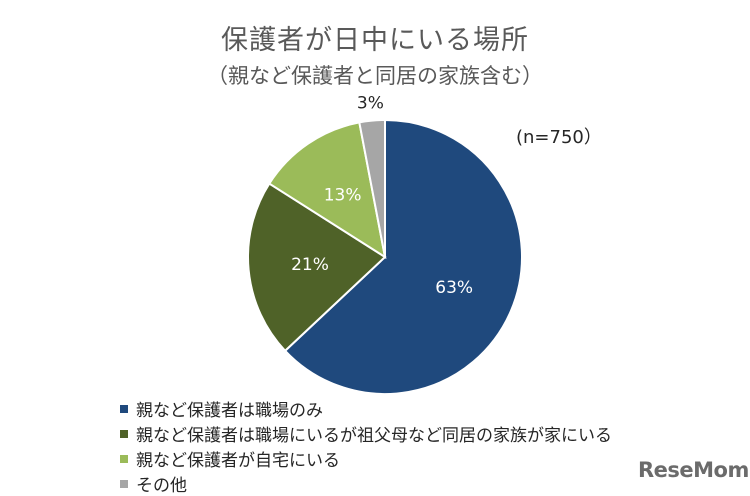  What do you see at coordinates (370, 104) in the screenshot?
I see `slice-value-label: 3%` at bounding box center [370, 104].